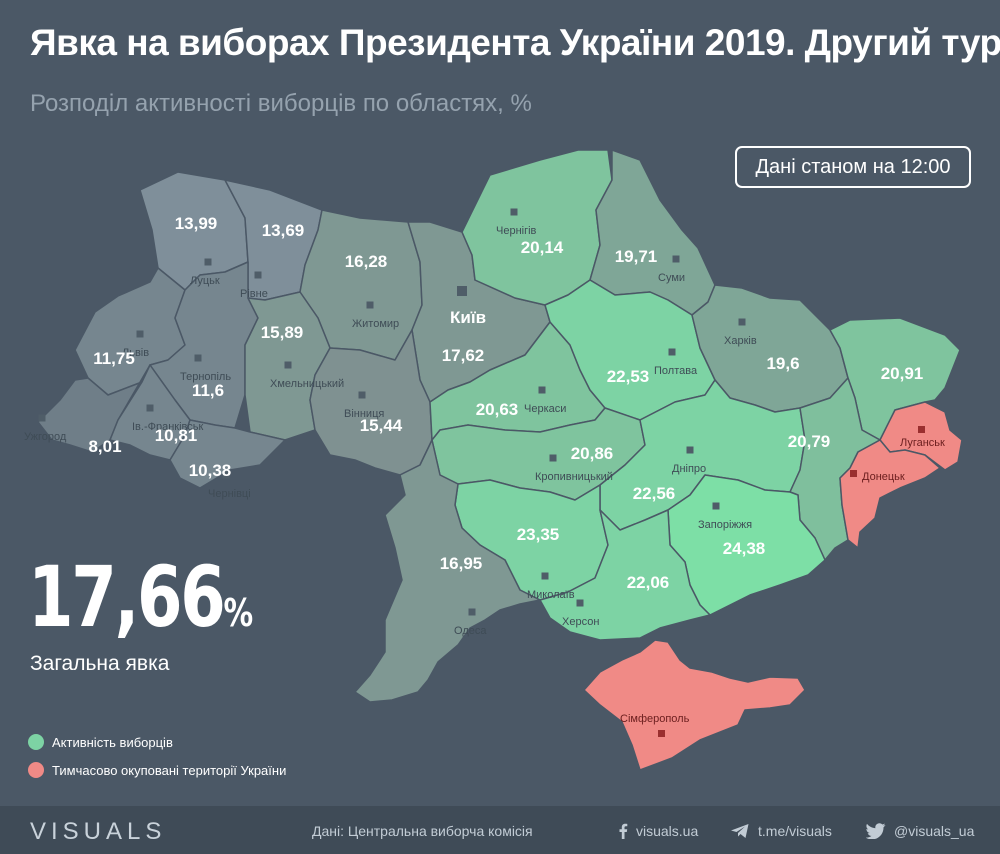 The width and height of the screenshot is (1000, 854). Describe the element at coordinates (366, 261) in the screenshot. I see `turnout-value-zhytomyr: 16,28` at that location.